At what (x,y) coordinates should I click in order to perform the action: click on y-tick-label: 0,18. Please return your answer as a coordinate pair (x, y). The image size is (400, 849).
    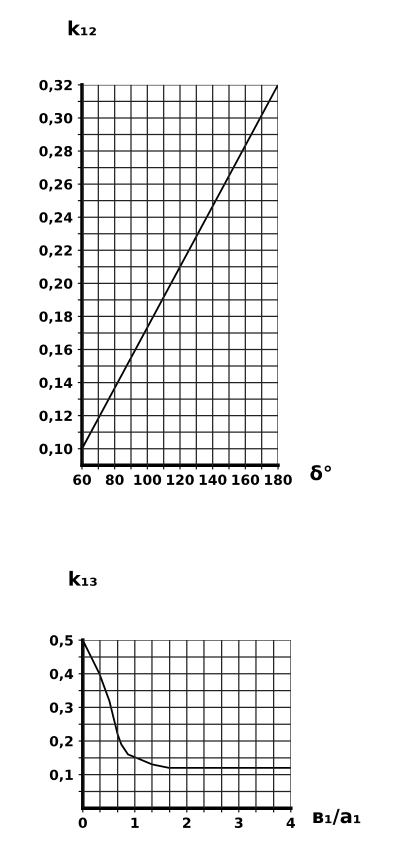
    Looking at the image, I should click on (55, 317).